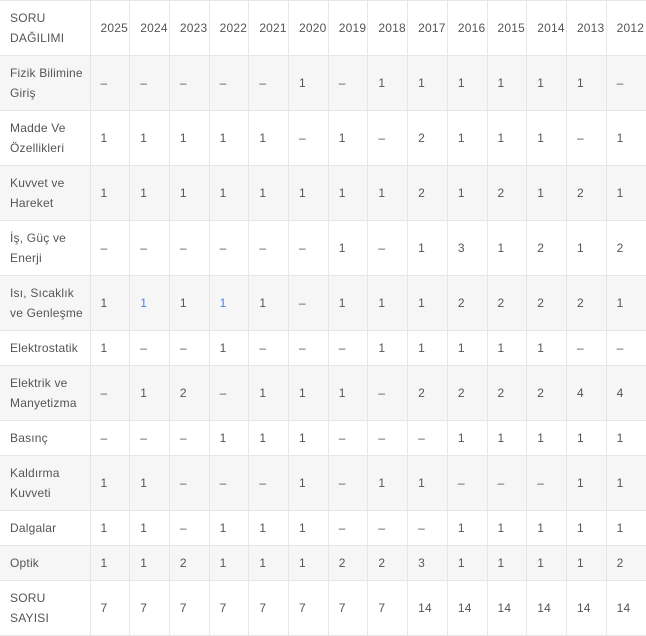  I want to click on year-column-header: 2022, so click(229, 28).